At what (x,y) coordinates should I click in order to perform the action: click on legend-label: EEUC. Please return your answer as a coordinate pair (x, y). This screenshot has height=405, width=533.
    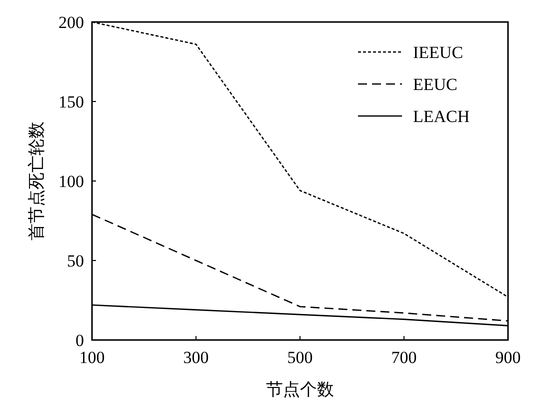
    Looking at the image, I should click on (435, 84).